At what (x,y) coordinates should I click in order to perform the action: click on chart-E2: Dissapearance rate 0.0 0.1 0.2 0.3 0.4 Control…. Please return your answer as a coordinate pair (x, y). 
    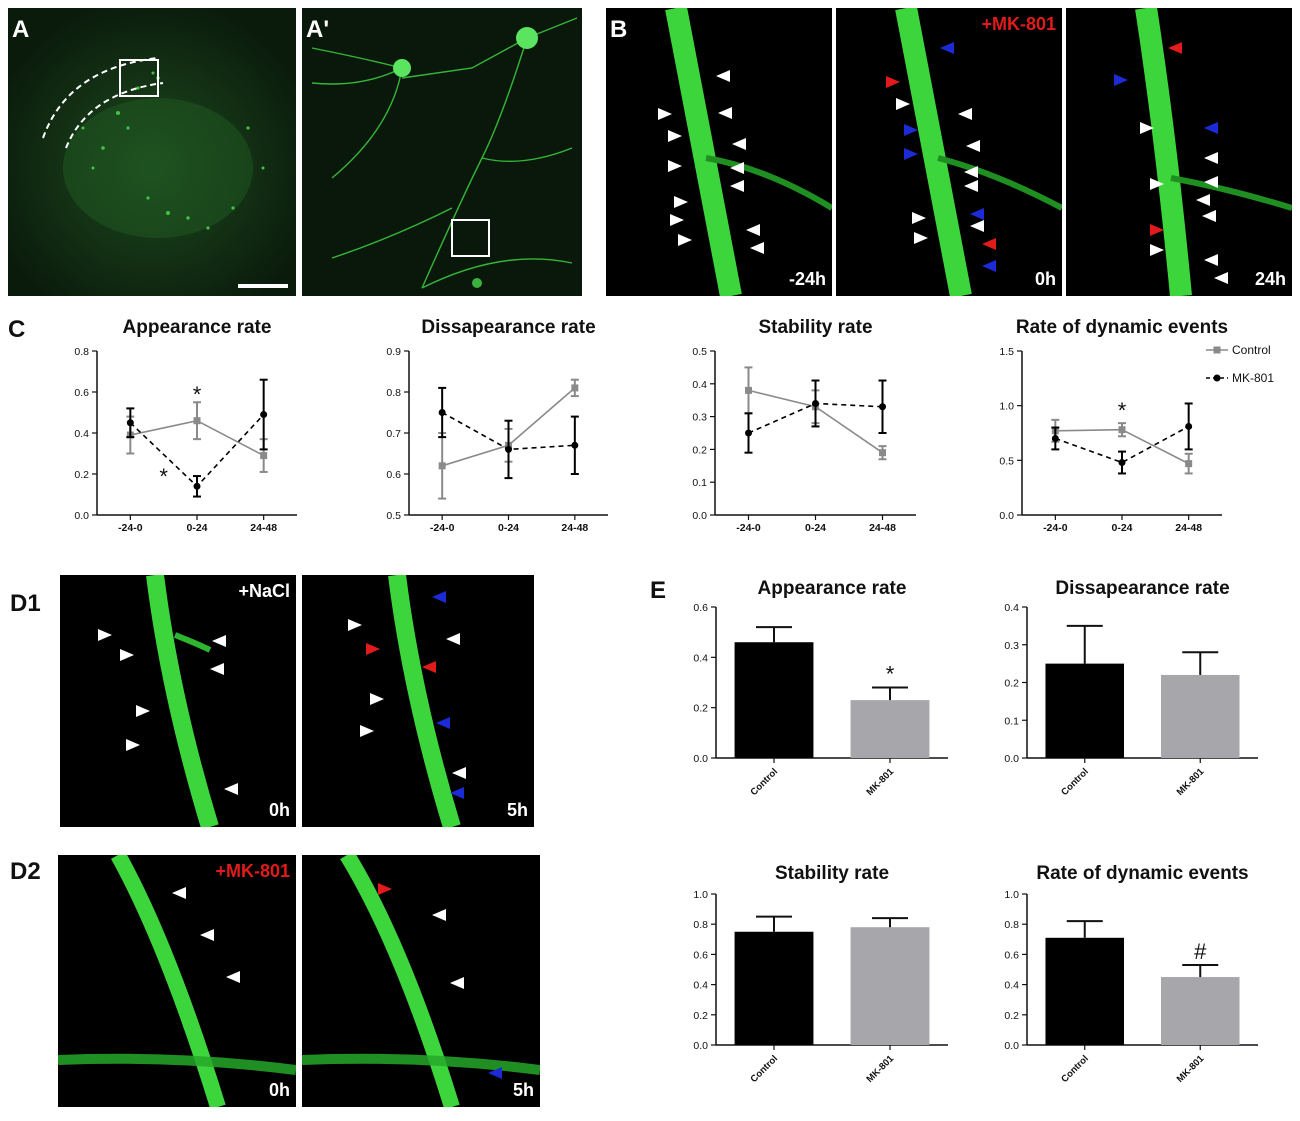
    Looking at the image, I should click on (1131, 688).